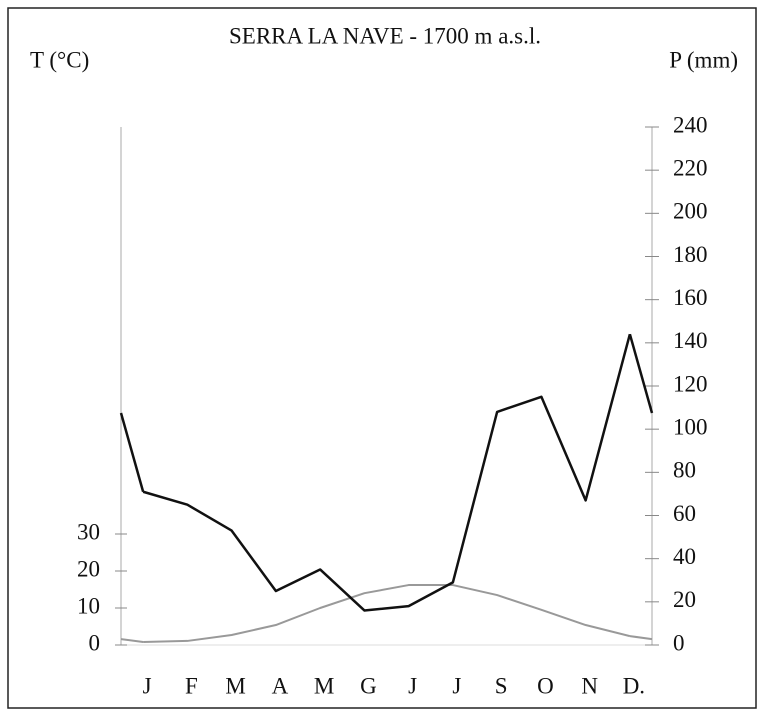 This screenshot has height=718, width=764. Describe the element at coordinates (501, 685) in the screenshot. I see `x-tick-label: S` at that location.